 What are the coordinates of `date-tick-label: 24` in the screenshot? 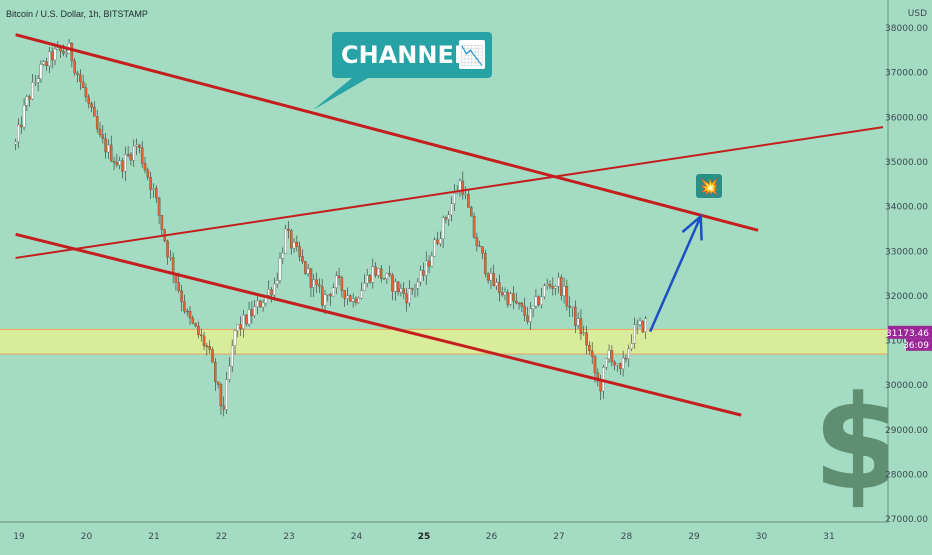 It's located at (357, 537).